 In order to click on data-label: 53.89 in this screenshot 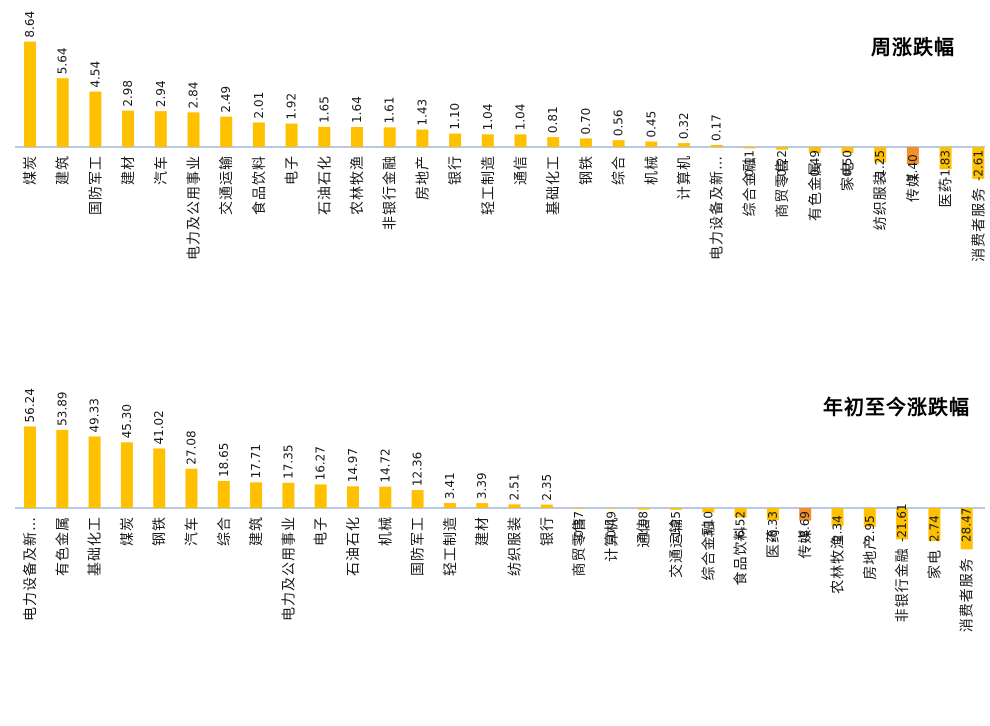, I will do `click(62, 409)`.